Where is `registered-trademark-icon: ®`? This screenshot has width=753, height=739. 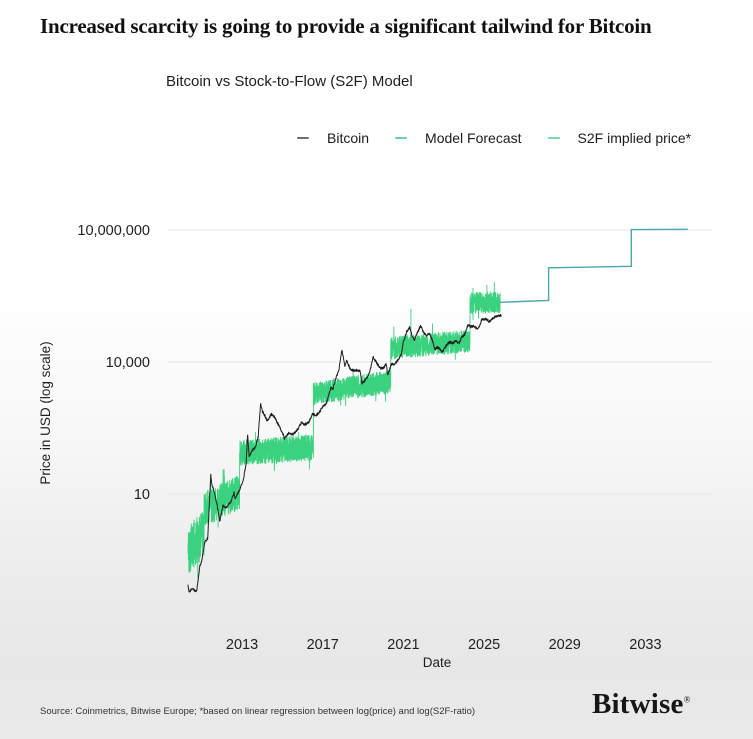 registered-trademark-icon: ® is located at coordinates (687, 699).